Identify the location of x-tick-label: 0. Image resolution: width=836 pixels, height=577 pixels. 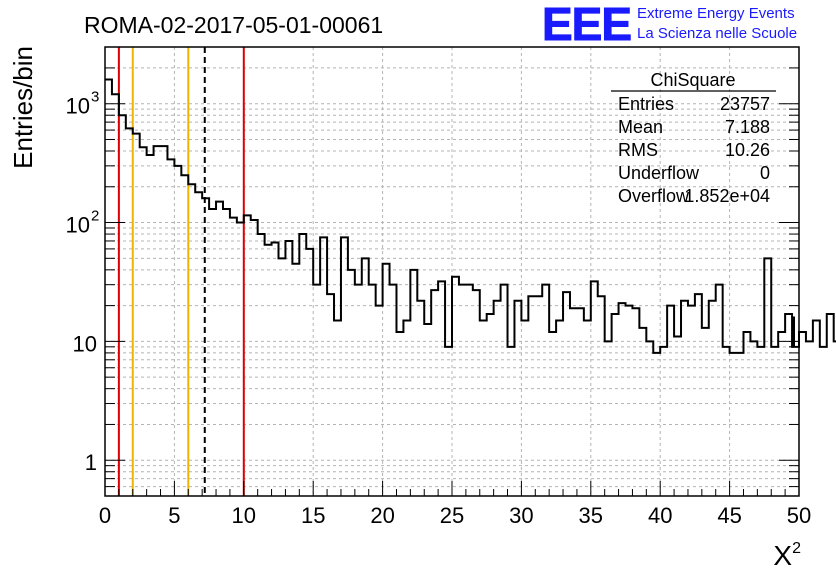
(105, 515).